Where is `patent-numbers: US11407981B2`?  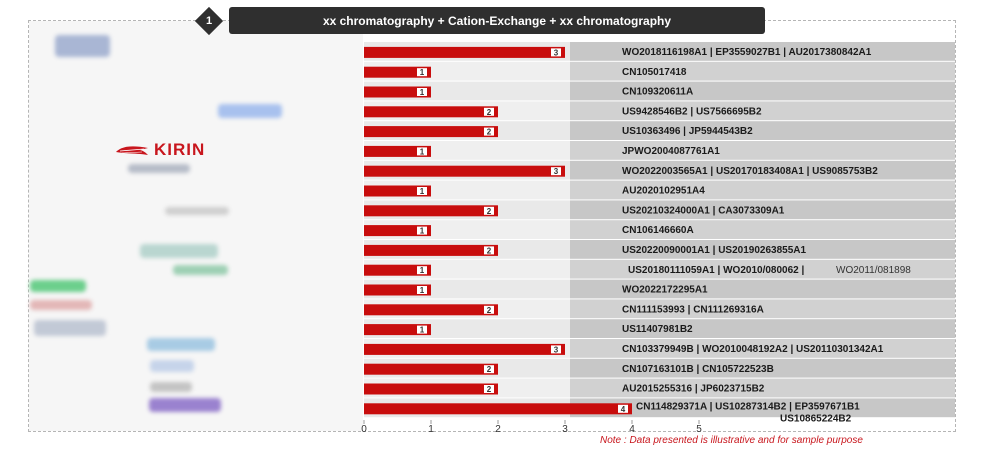 patent-numbers: US11407981B2 is located at coordinates (657, 329).